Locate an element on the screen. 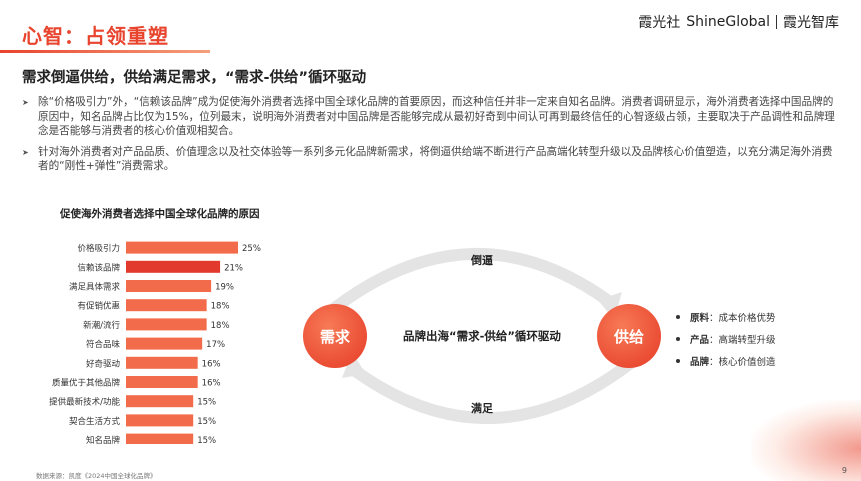 The height and width of the screenshot is (481, 861). page-number: 9 is located at coordinates (844, 470).